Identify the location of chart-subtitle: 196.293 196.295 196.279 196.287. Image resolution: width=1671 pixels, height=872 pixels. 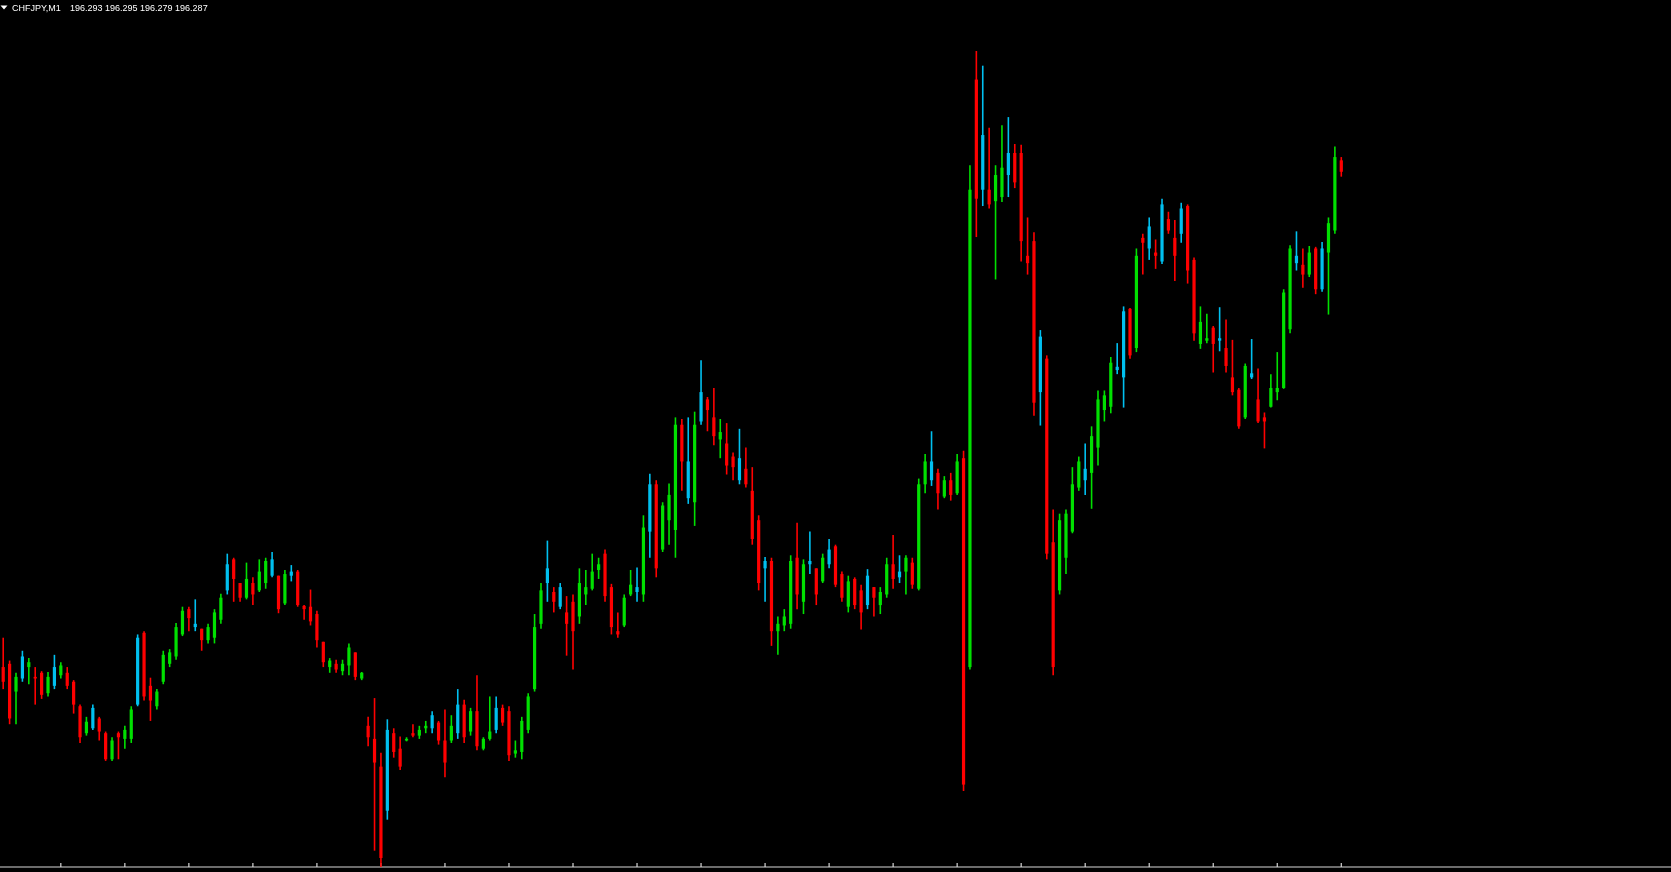
(139, 8).